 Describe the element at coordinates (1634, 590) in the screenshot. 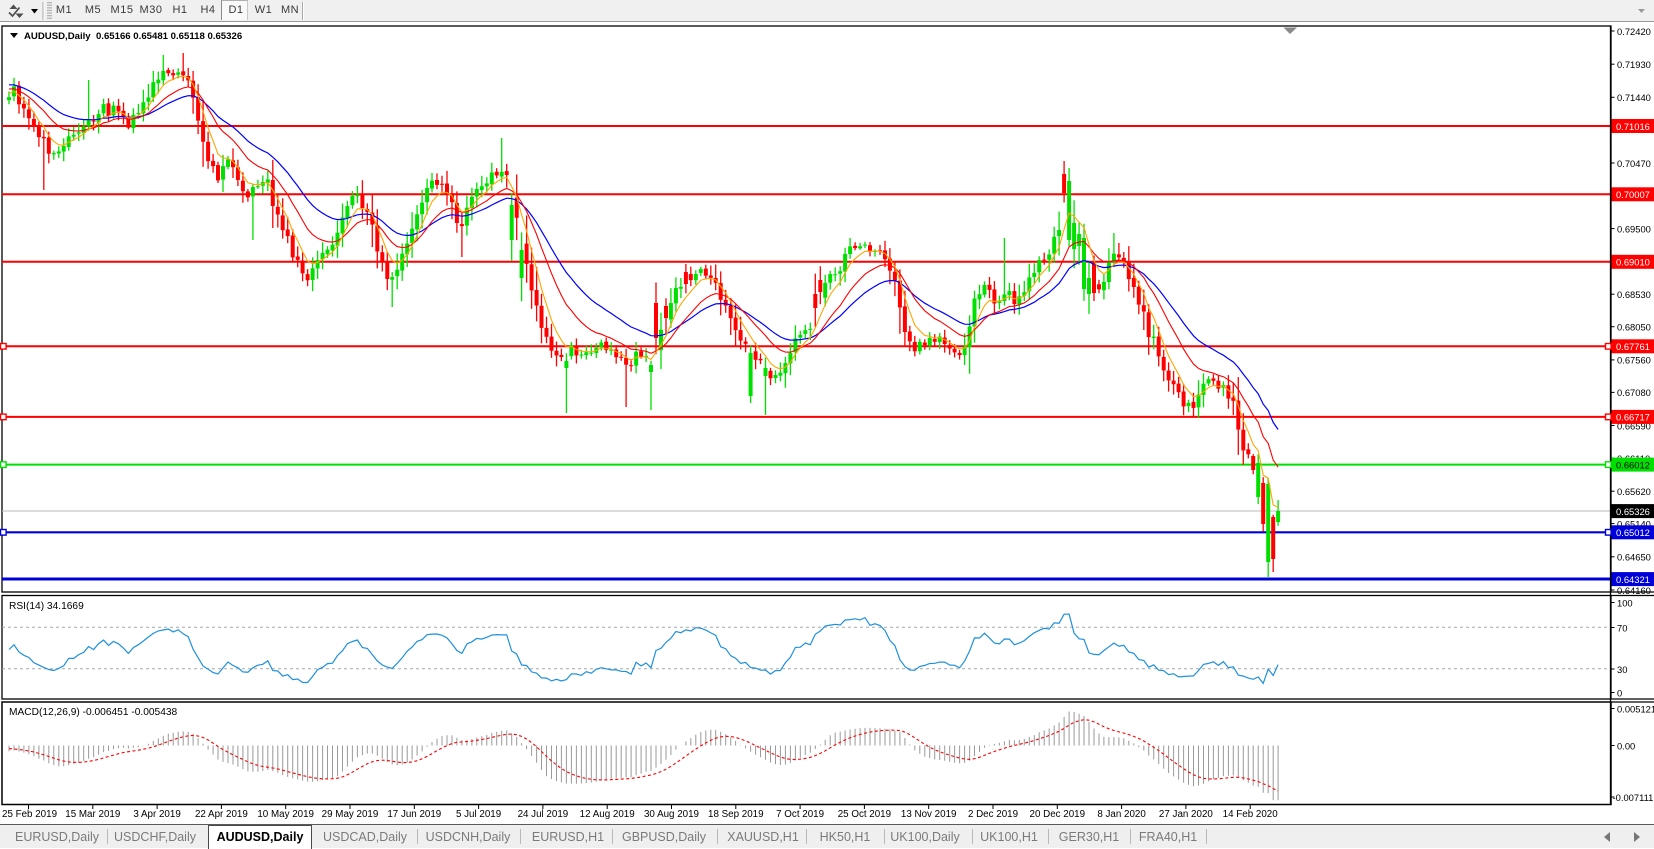

I see `svg-text: 0.64160` at that location.